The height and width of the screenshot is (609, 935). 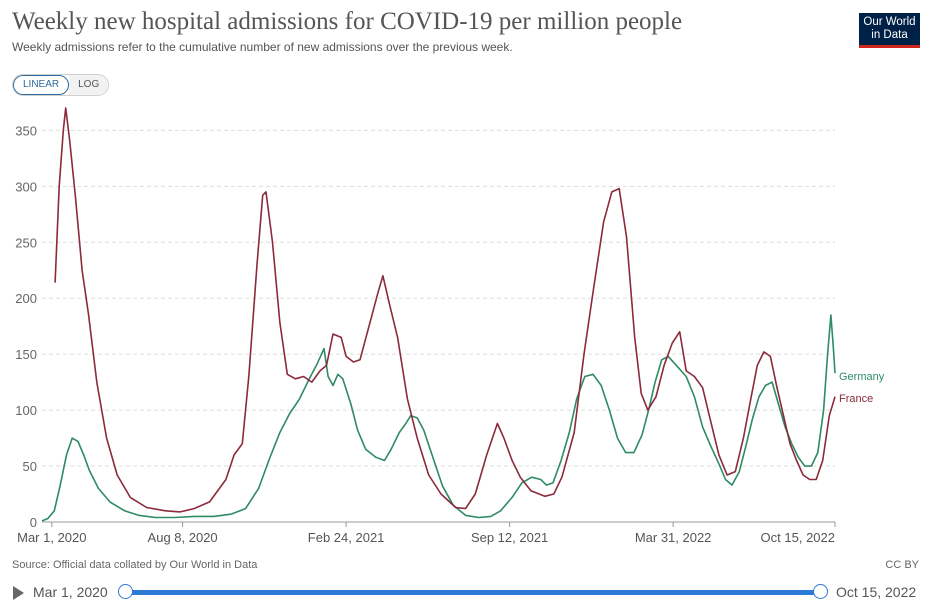 I want to click on timeline-end-handle, so click(x=820, y=591).